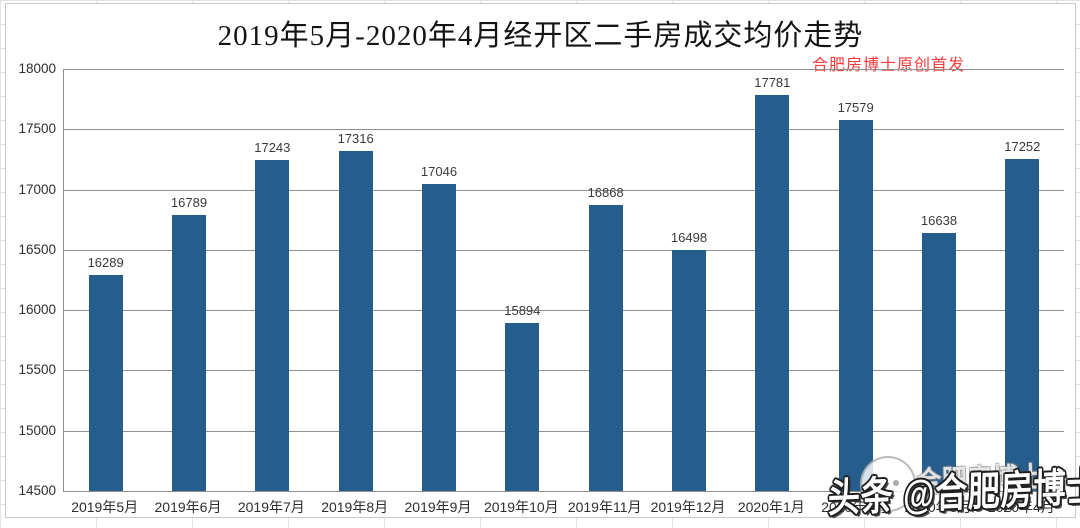  I want to click on bar-value-label: 16498, so click(689, 238).